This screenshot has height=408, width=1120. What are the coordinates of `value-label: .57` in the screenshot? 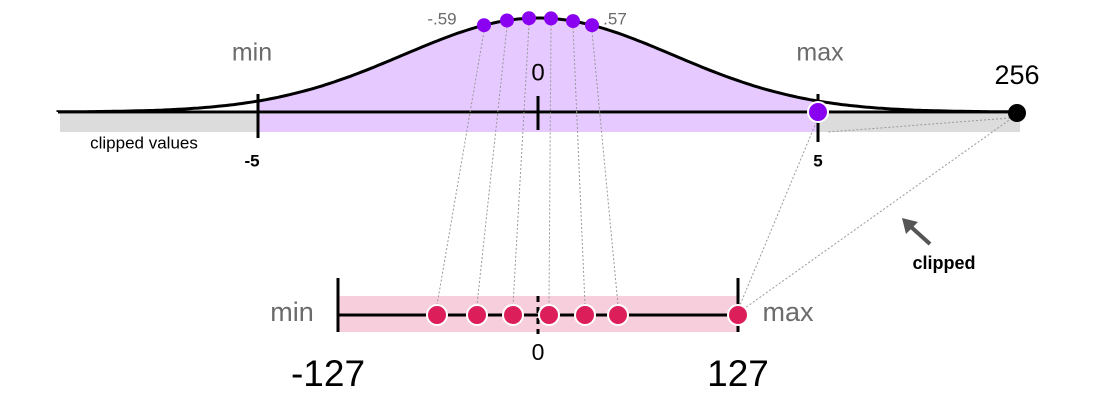 It's located at (615, 18).